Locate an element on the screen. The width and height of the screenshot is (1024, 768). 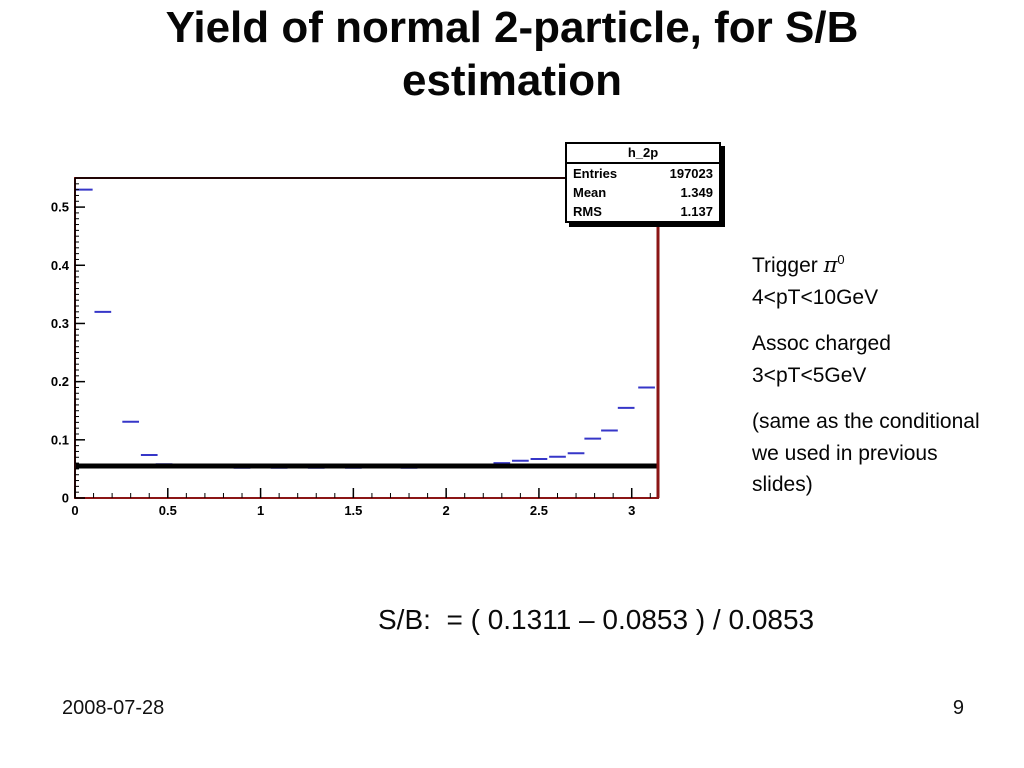
stat-value: 1.137 is located at coordinates (696, 211).